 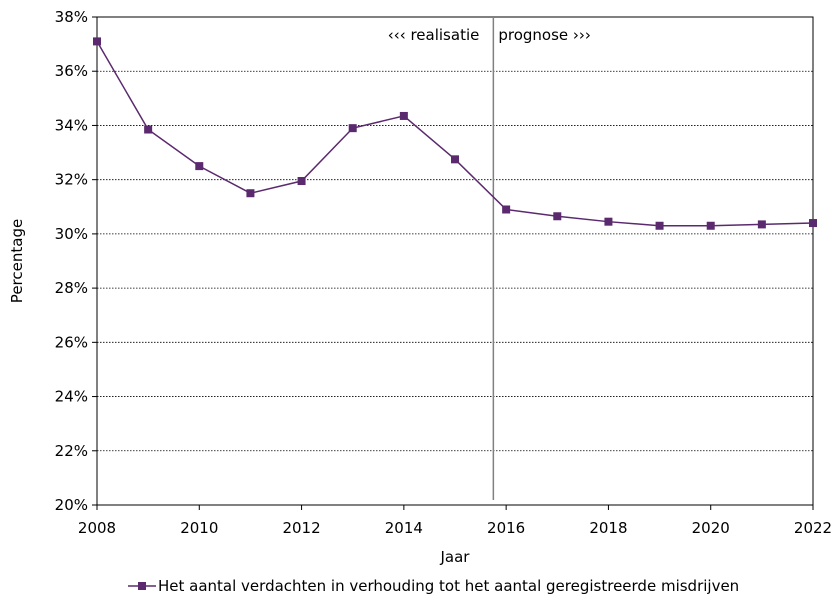 I want to click on x-tick-label: 2022, so click(x=813, y=528).